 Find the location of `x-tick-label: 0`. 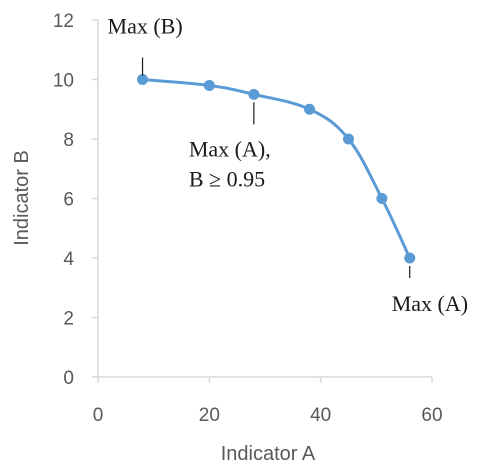

x-tick-label: 0 is located at coordinates (98, 415).